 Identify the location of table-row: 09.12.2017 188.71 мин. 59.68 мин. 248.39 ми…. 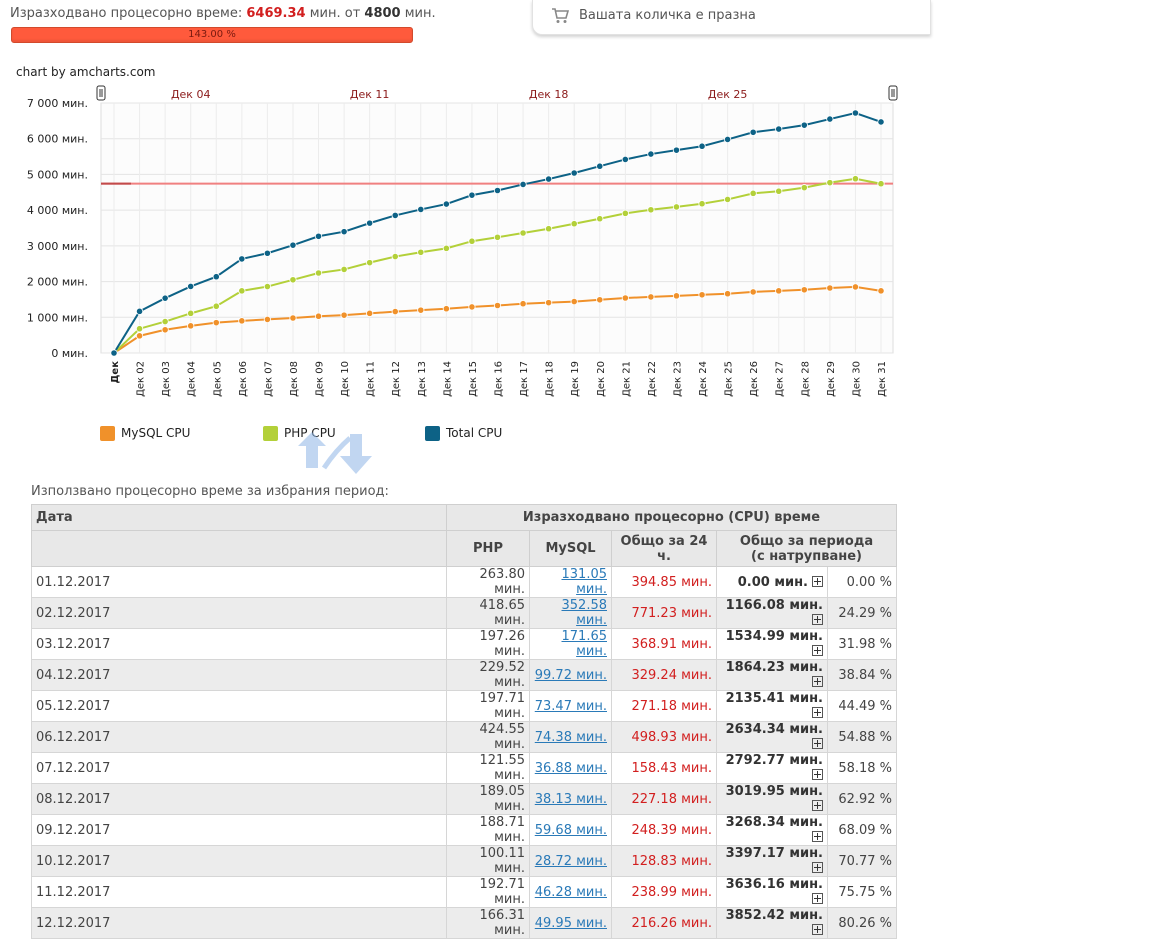
(464, 830).